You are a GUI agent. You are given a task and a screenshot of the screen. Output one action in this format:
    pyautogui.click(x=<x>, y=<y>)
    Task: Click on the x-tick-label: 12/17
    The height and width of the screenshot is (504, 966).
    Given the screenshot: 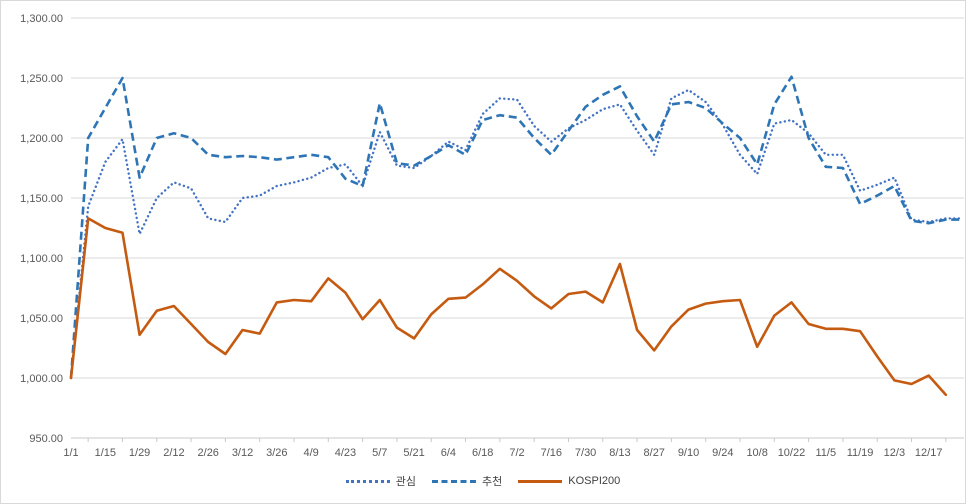 What is the action you would take?
    pyautogui.click(x=929, y=453)
    